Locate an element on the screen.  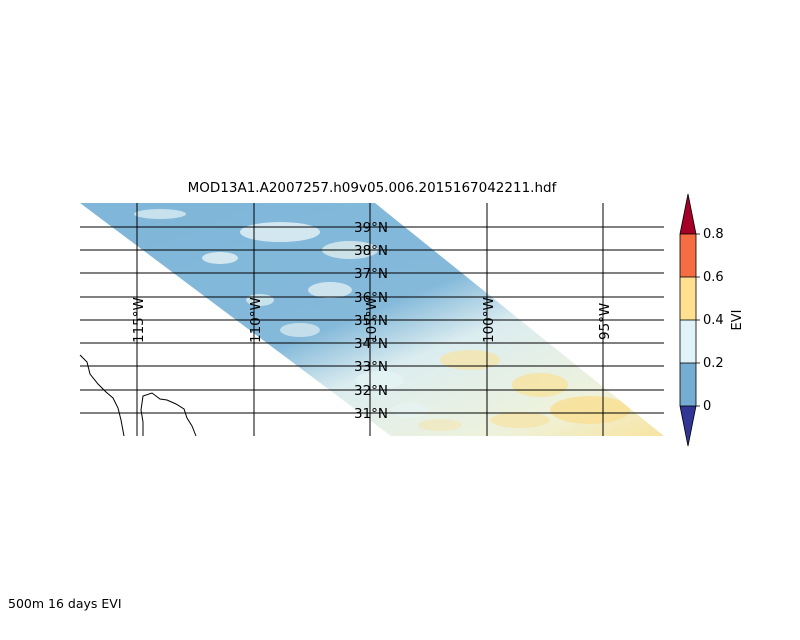
colorbar-tick-label: 0.4 is located at coordinates (713, 320).